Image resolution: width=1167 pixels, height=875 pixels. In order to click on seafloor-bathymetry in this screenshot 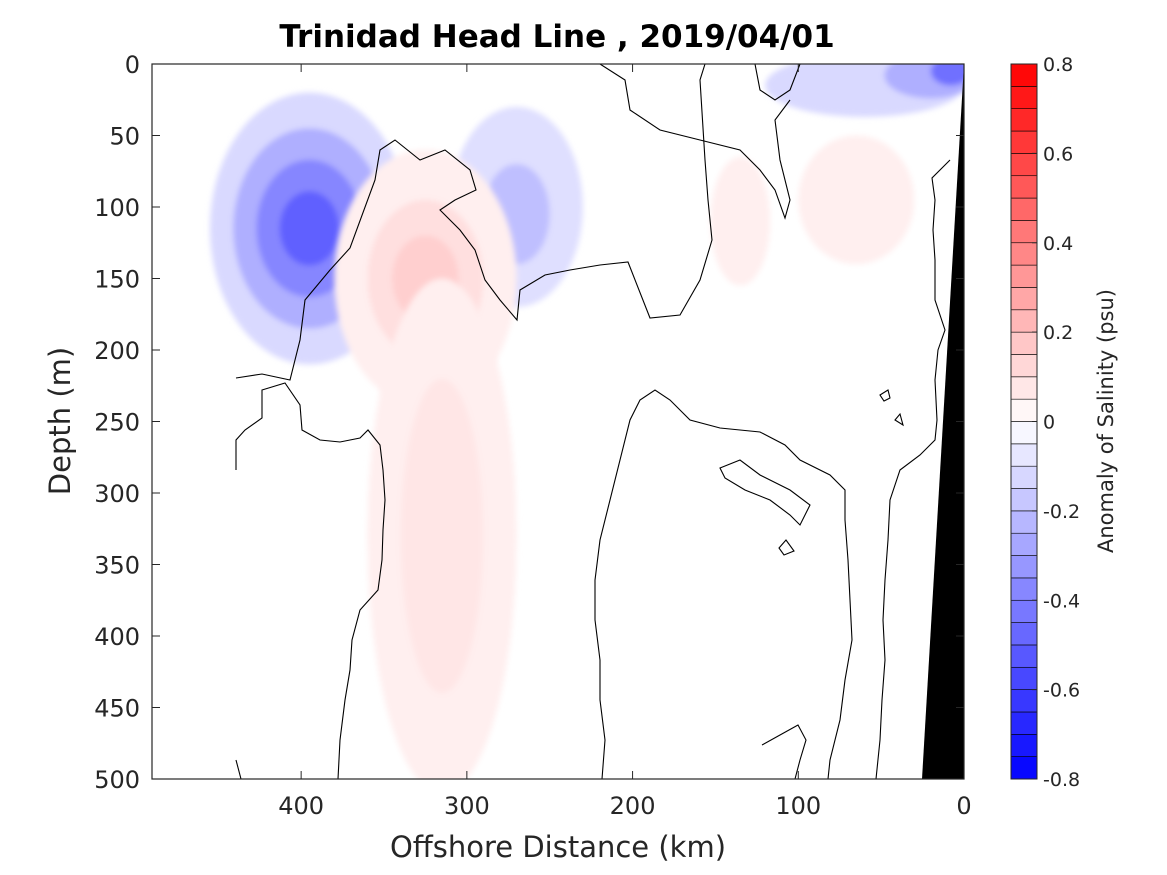, I will do `click(943, 421)`.